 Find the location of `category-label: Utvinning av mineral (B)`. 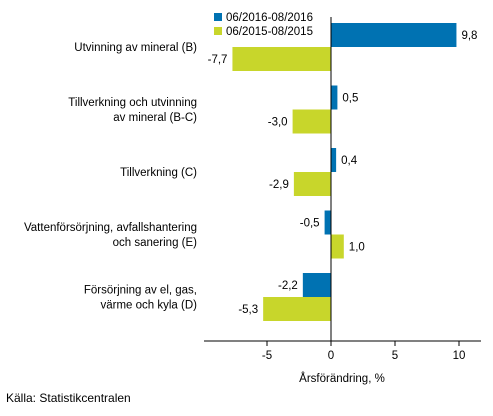

category-label: Utvinning av mineral (B) is located at coordinates (135, 48).